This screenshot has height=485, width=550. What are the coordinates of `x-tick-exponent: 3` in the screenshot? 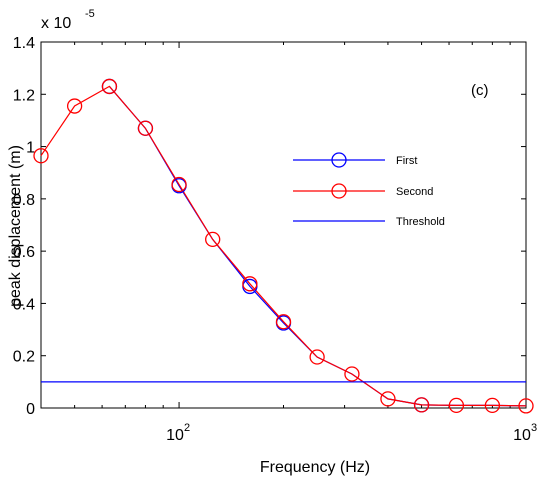 It's located at (534, 428).